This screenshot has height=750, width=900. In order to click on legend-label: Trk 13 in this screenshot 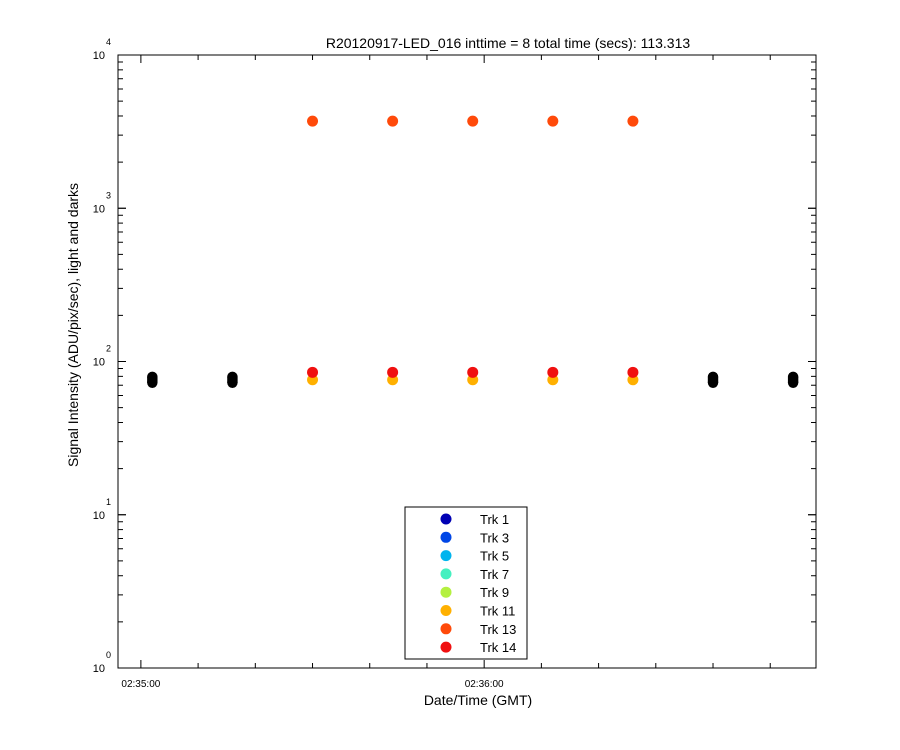, I will do `click(498, 629)`.